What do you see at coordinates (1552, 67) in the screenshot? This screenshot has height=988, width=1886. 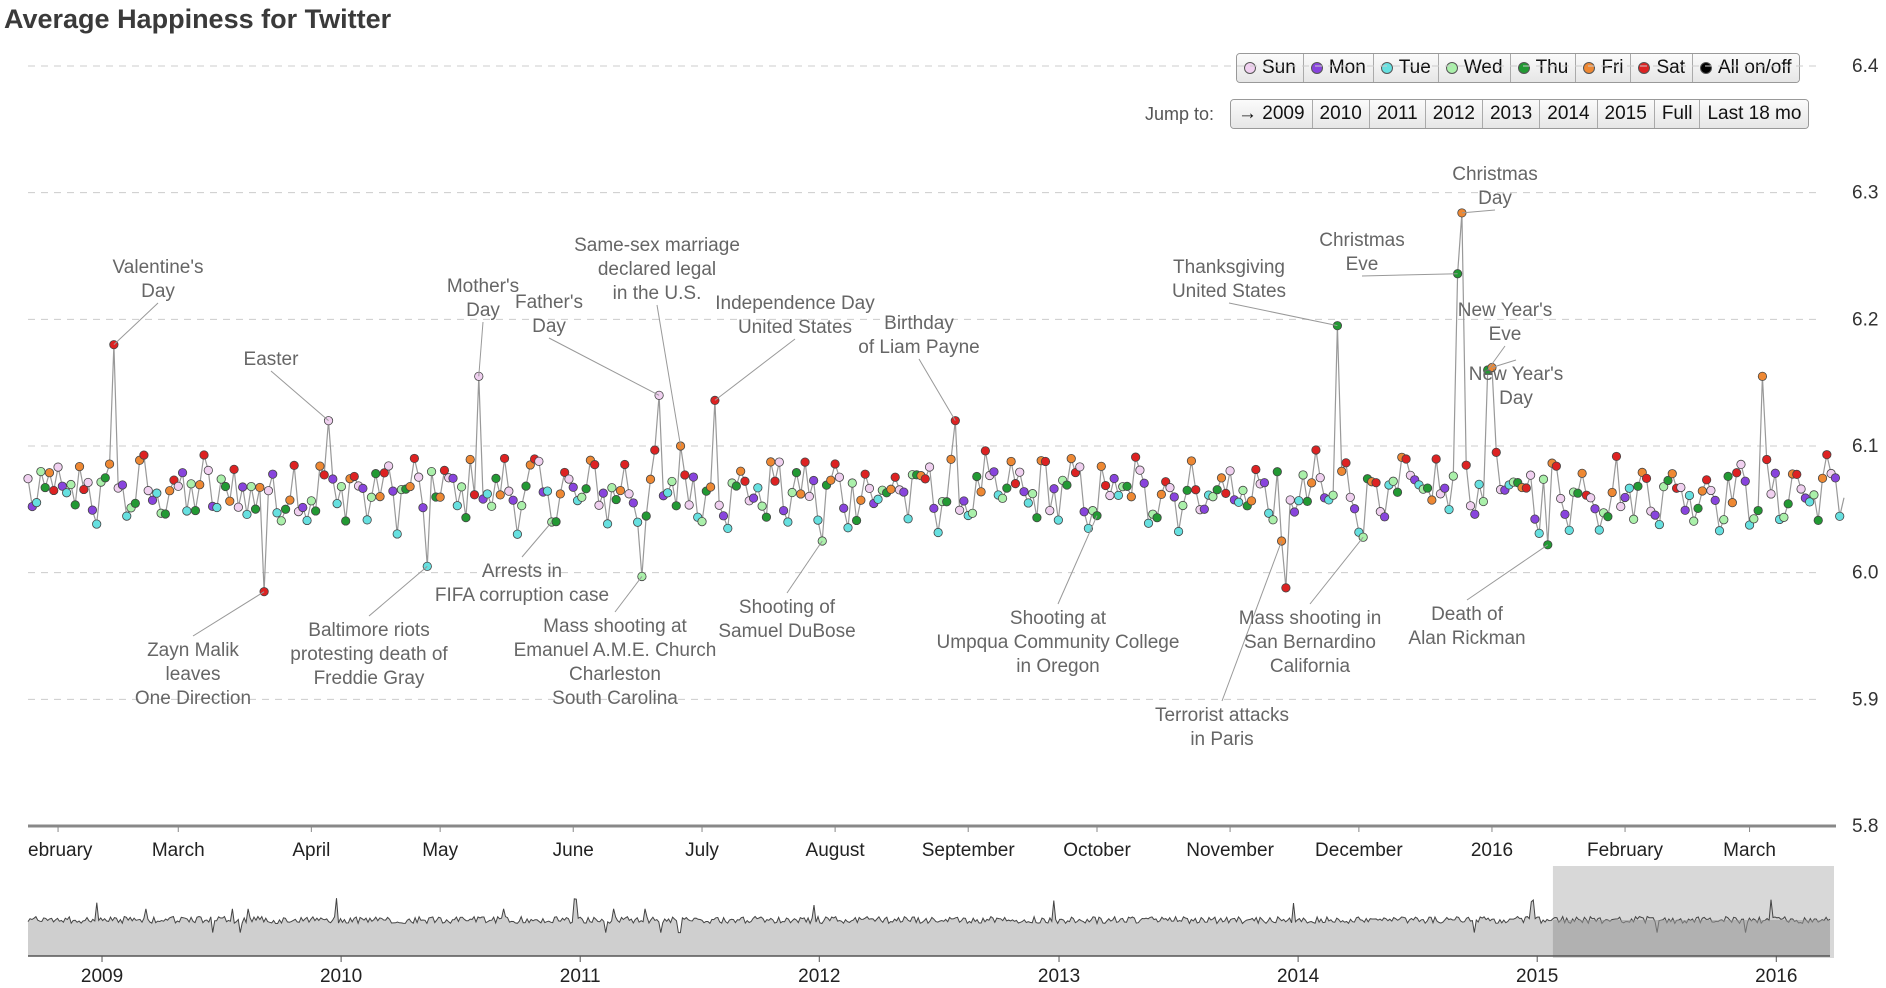 I see `day-toggle-label: Thu` at bounding box center [1552, 67].